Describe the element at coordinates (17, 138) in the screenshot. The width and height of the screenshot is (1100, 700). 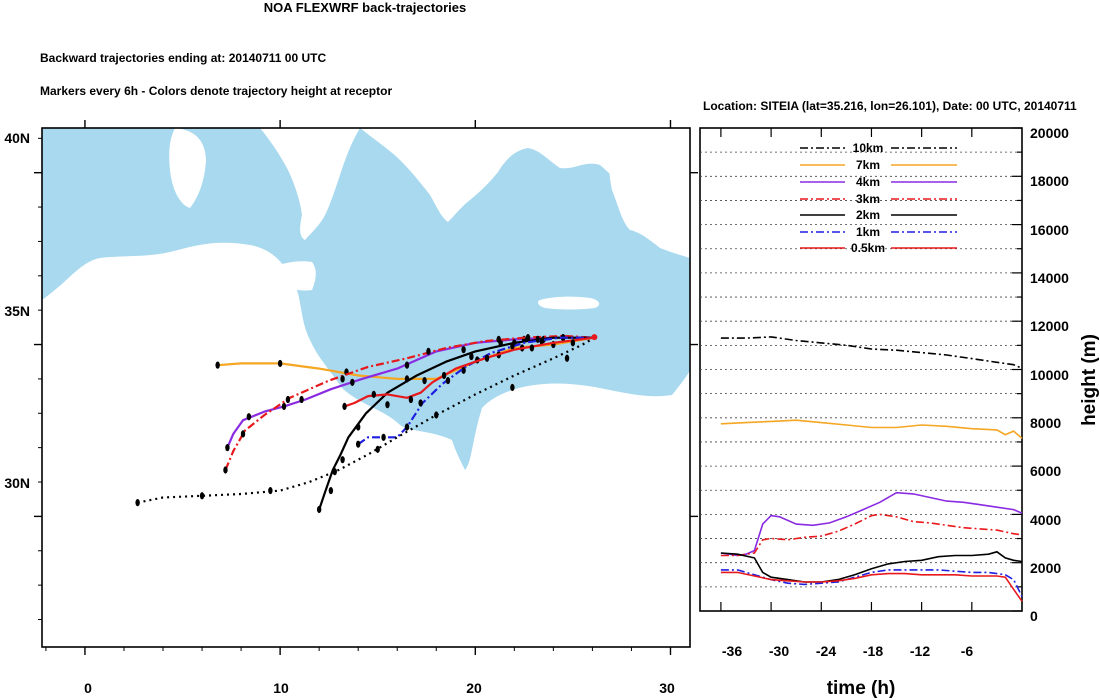
I see `map-ytick-40N: 40N` at that location.